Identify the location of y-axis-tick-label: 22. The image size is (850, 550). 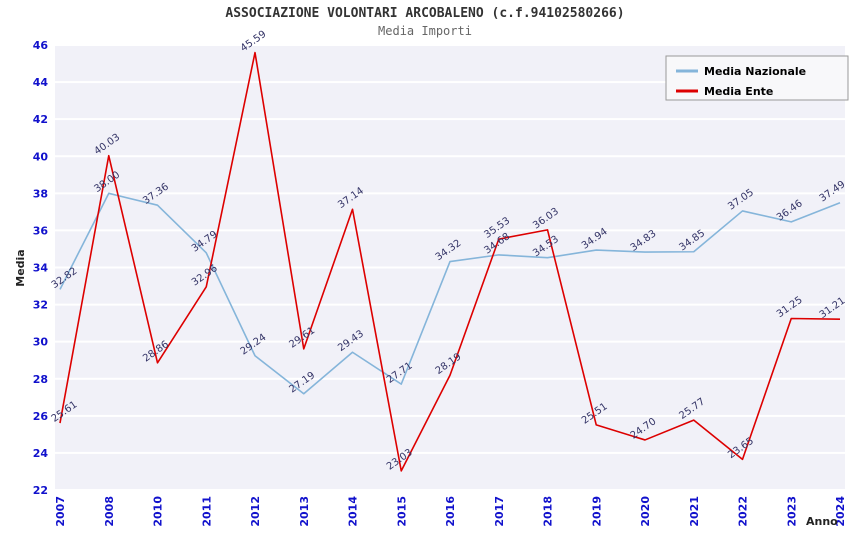
(40, 490).